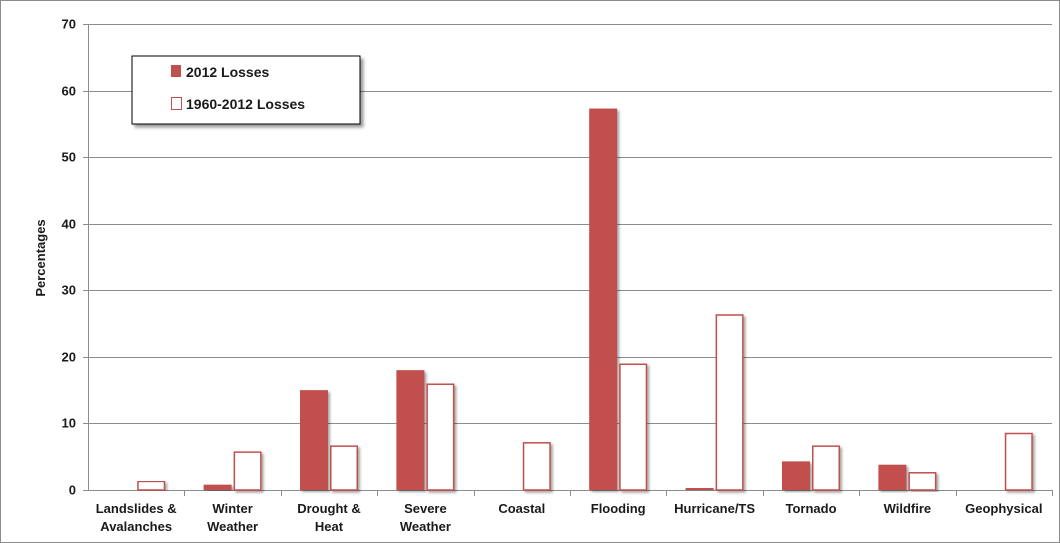 The width and height of the screenshot is (1060, 543). Describe the element at coordinates (908, 508) in the screenshot. I see `x-category-label-wildfire: Wildfire` at that location.